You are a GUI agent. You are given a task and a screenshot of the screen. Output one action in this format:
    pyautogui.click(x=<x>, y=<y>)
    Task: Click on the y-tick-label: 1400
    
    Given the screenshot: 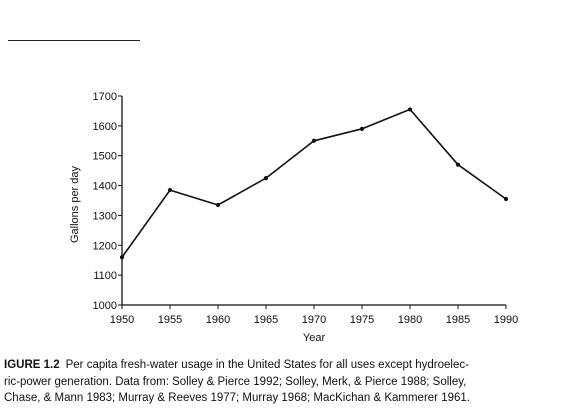 What is the action you would take?
    pyautogui.click(x=105, y=187)
    